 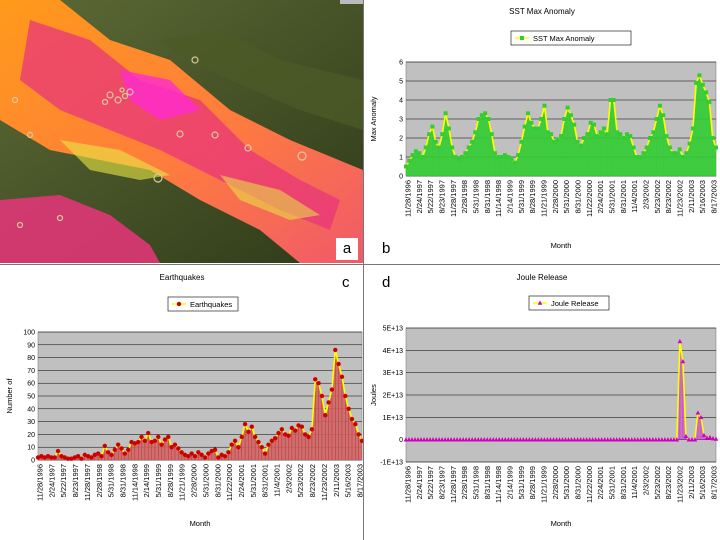 I want to click on y-tick-label: 2E+13, so click(x=393, y=396).